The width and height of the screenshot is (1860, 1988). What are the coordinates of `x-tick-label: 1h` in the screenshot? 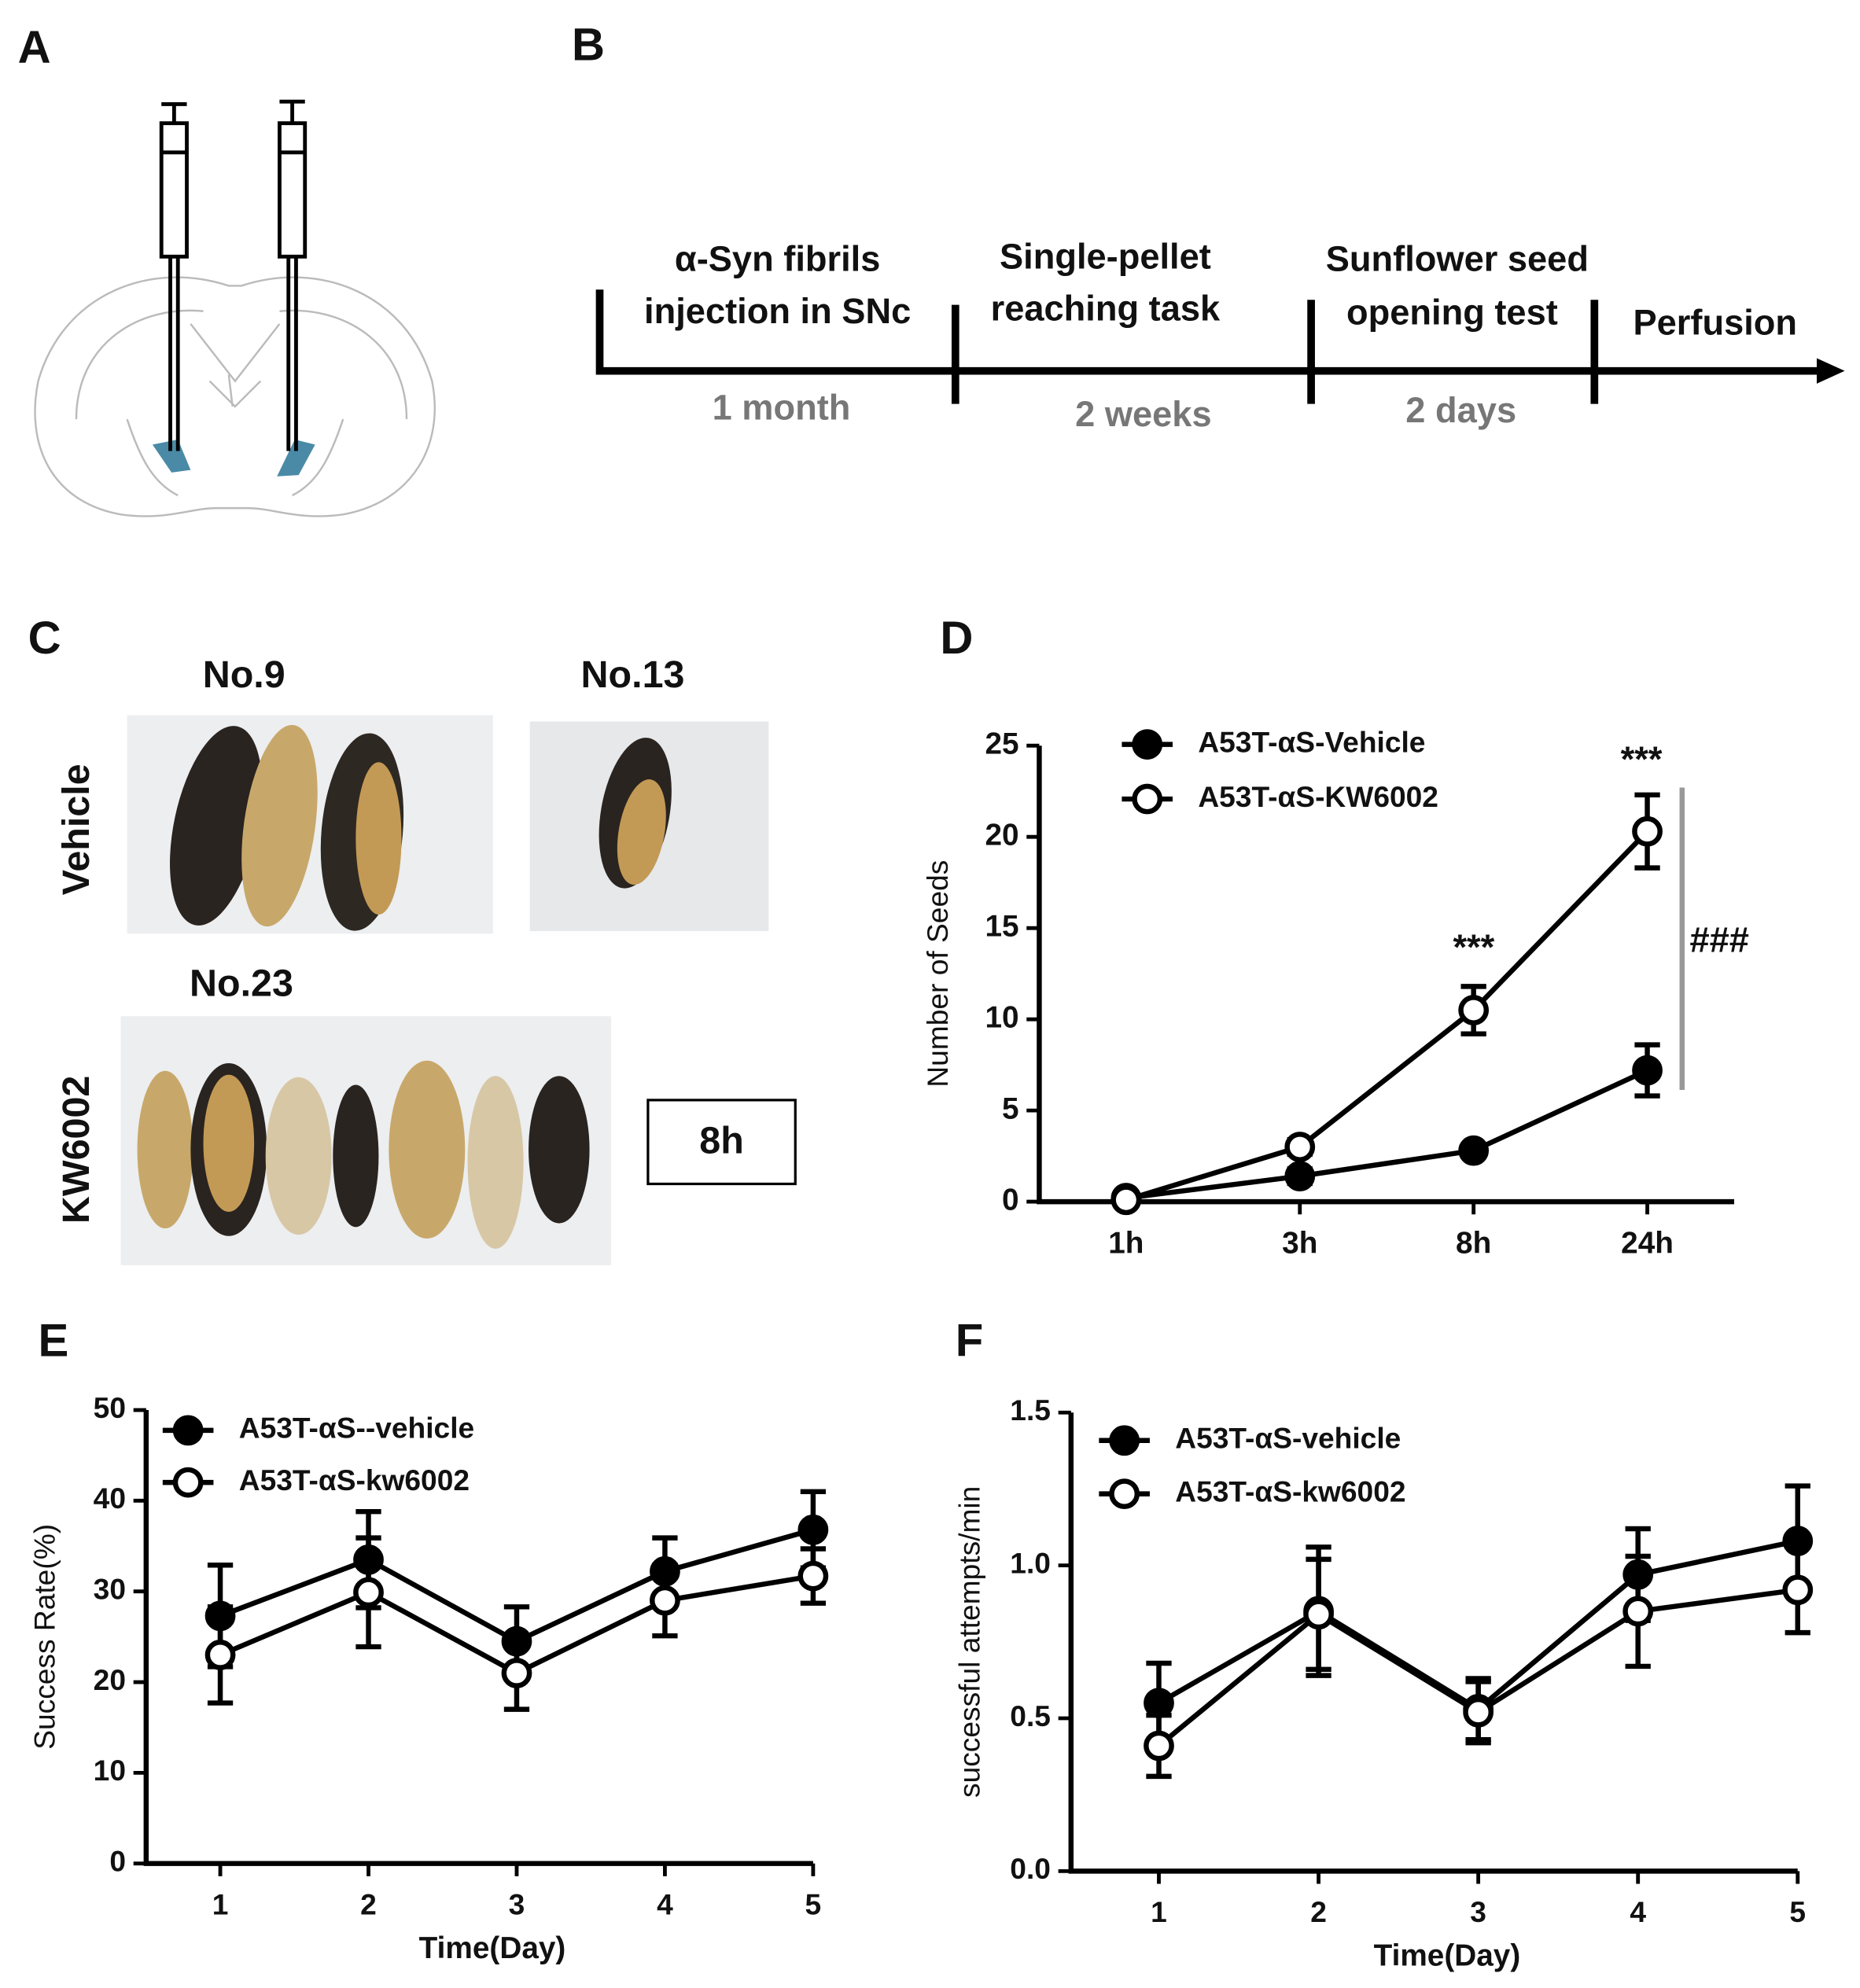 It's located at (1126, 1243).